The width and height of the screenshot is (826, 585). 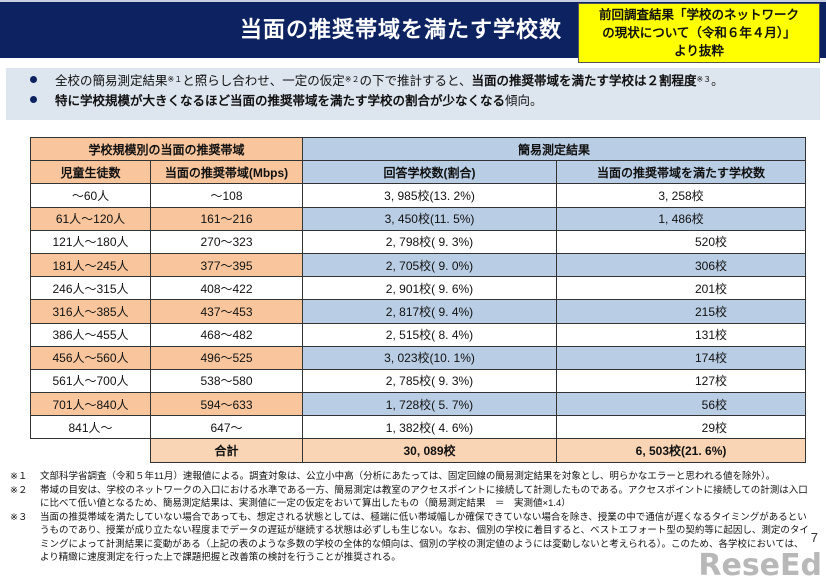 I want to click on table-row: 561人～700人 538～580 2, 785校( 9. 3%) 127校, so click(x=418, y=381).